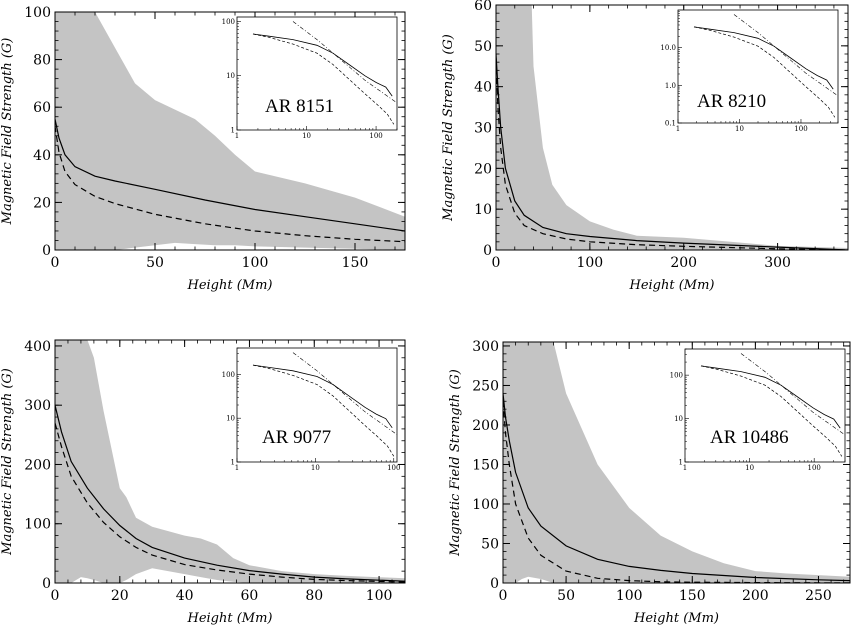  Describe the element at coordinates (483, 210) in the screenshot. I see `y-tick-label: 10` at that location.